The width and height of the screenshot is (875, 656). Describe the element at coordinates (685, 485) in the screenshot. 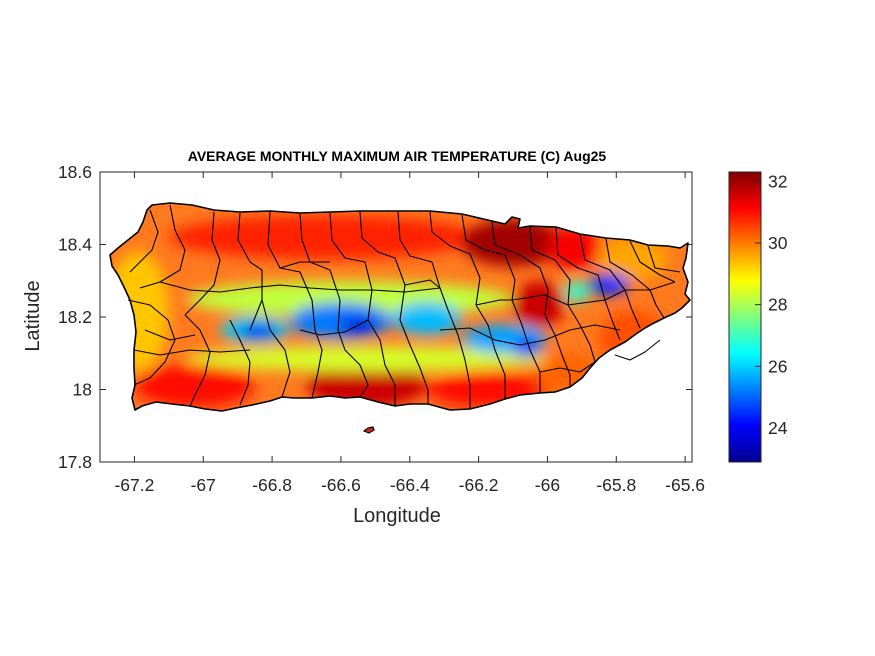

I see `x-tick-label: -65.6` at that location.